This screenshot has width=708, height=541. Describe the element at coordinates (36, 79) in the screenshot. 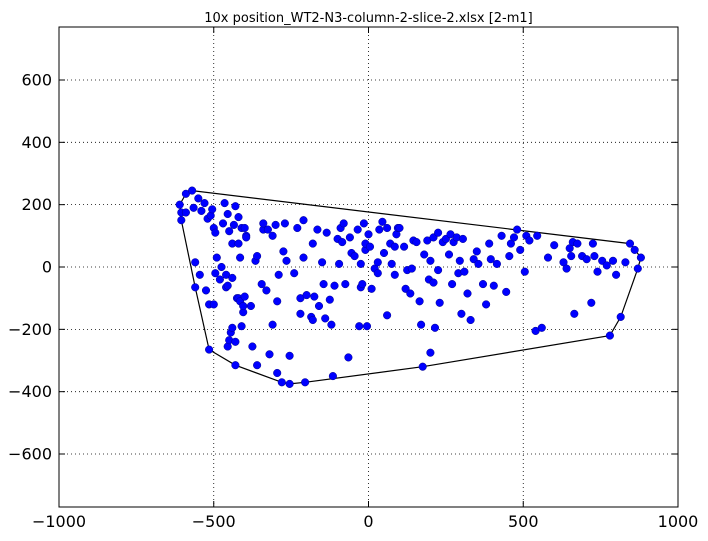

I see `y-tick-label: 600` at that location.